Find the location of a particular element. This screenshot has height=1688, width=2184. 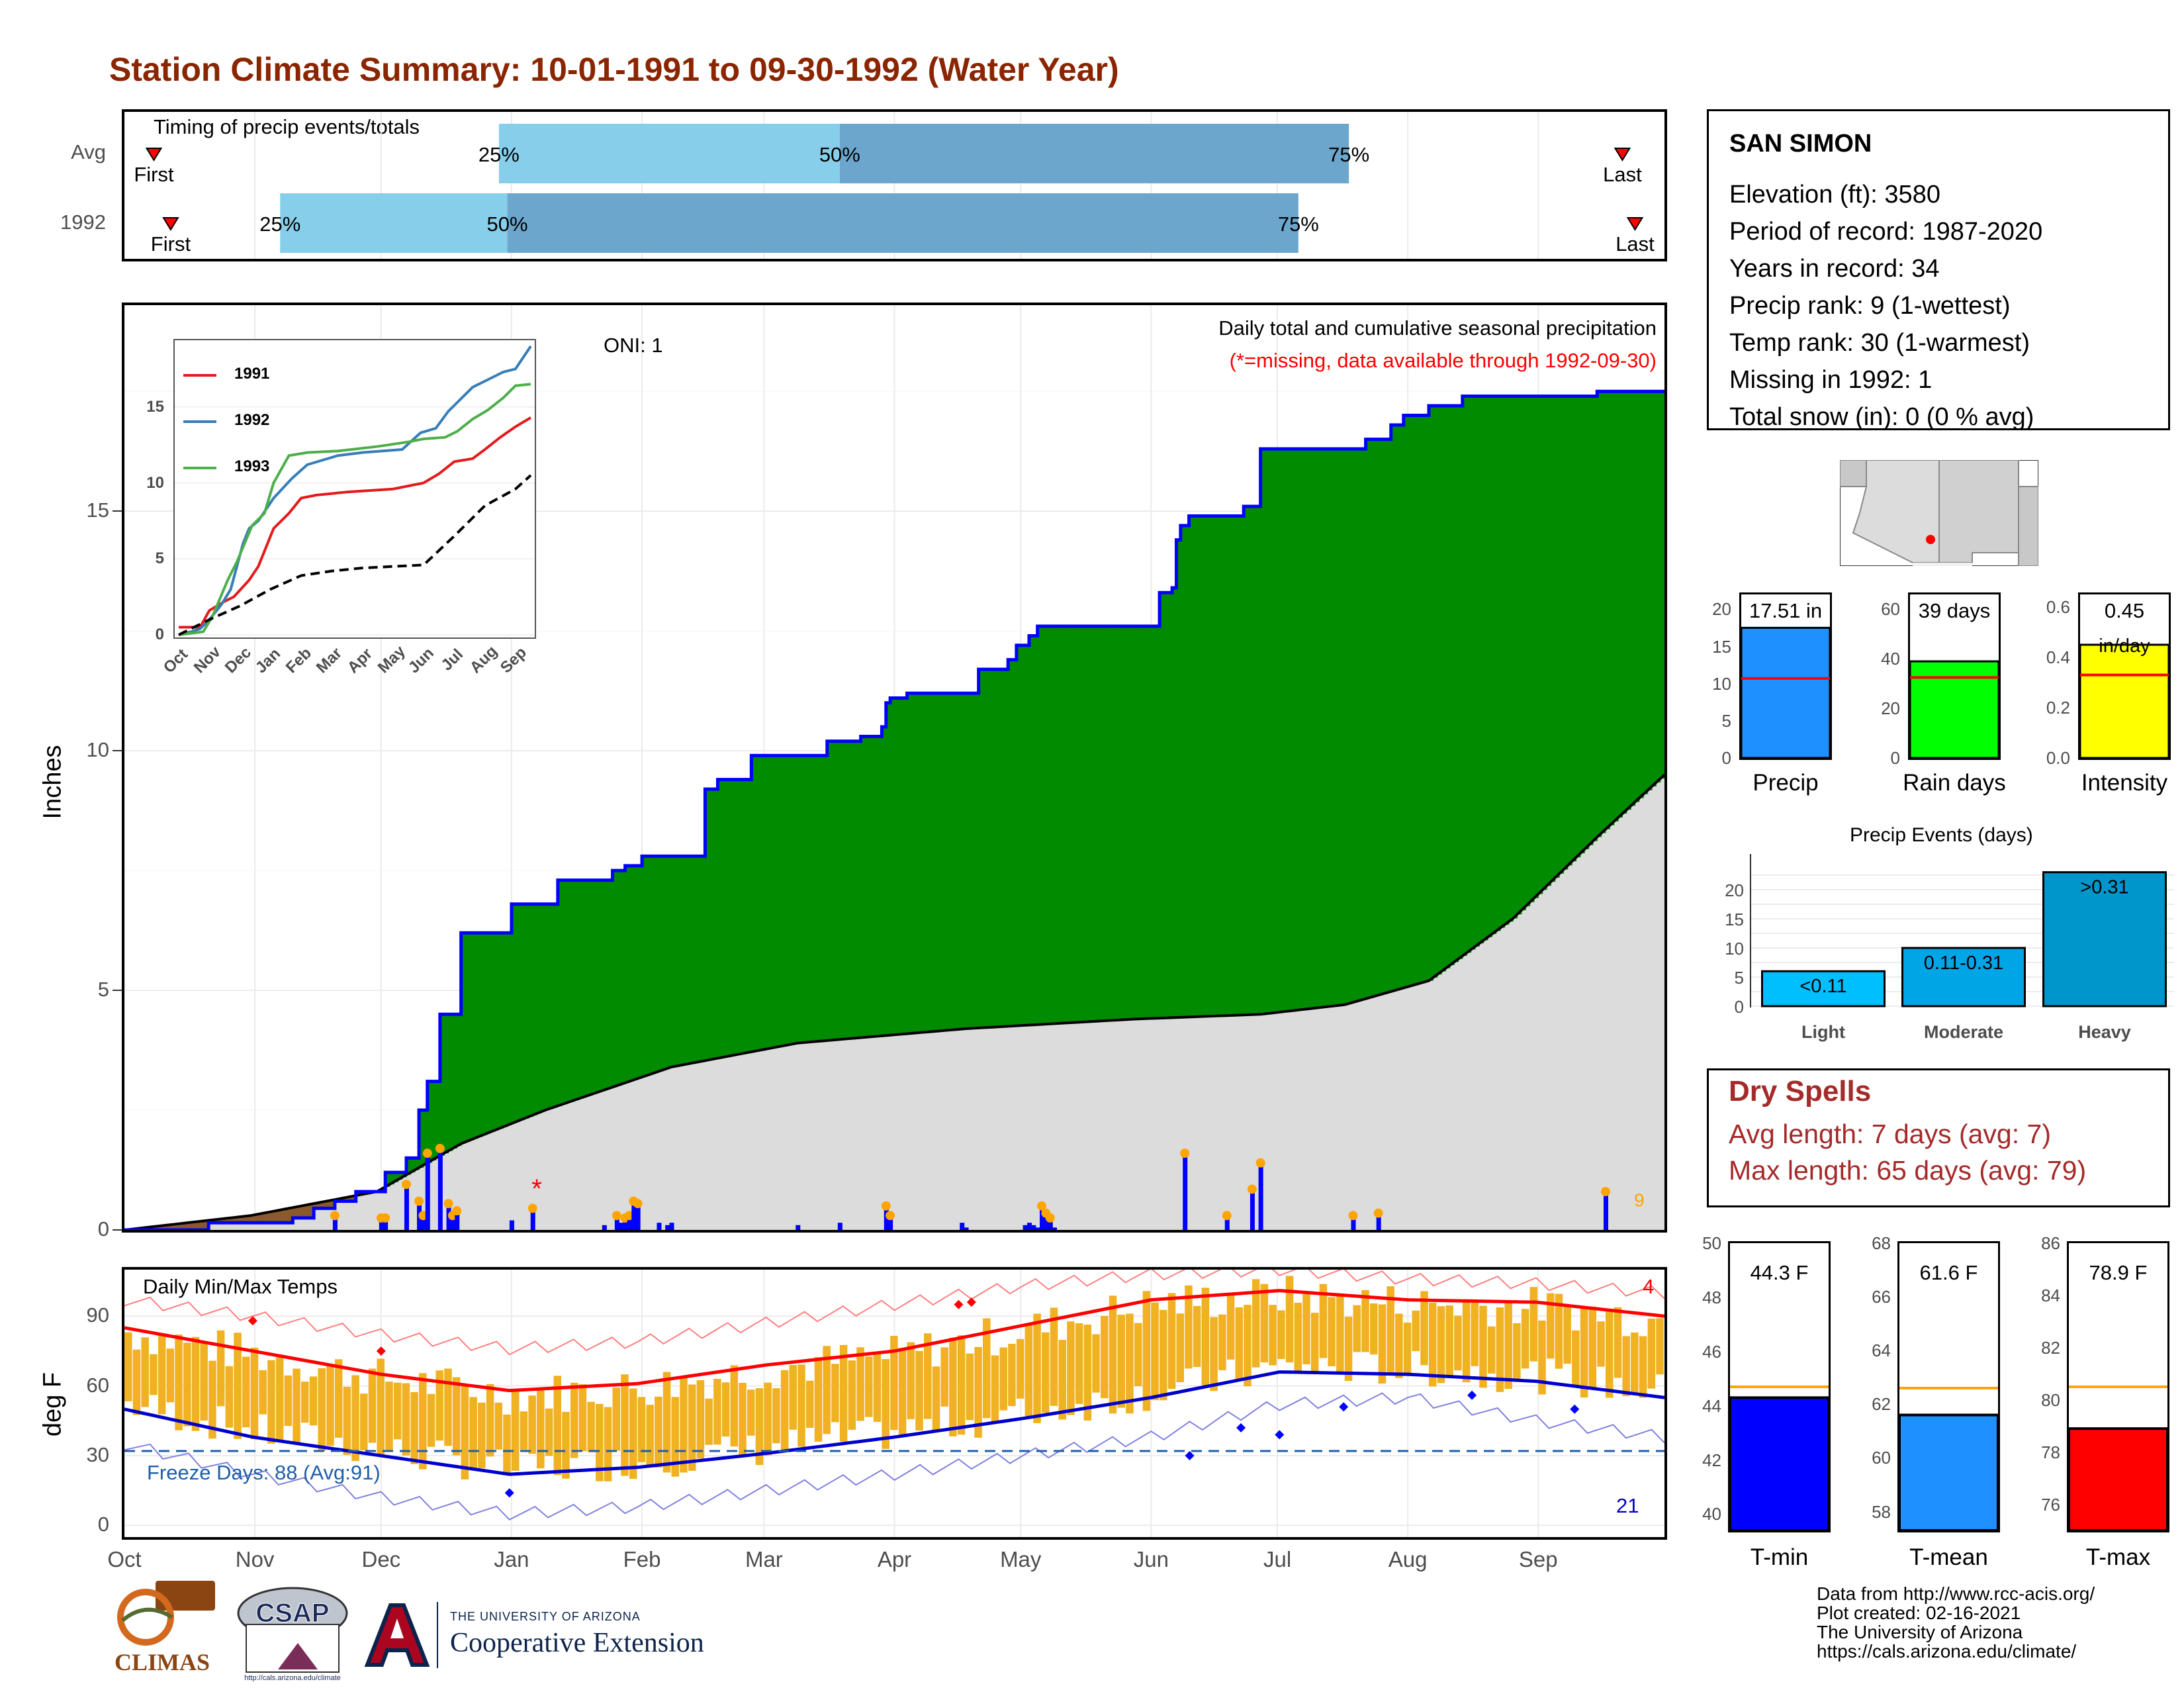

timing-pct-label: 75% is located at coordinates (1348, 154).